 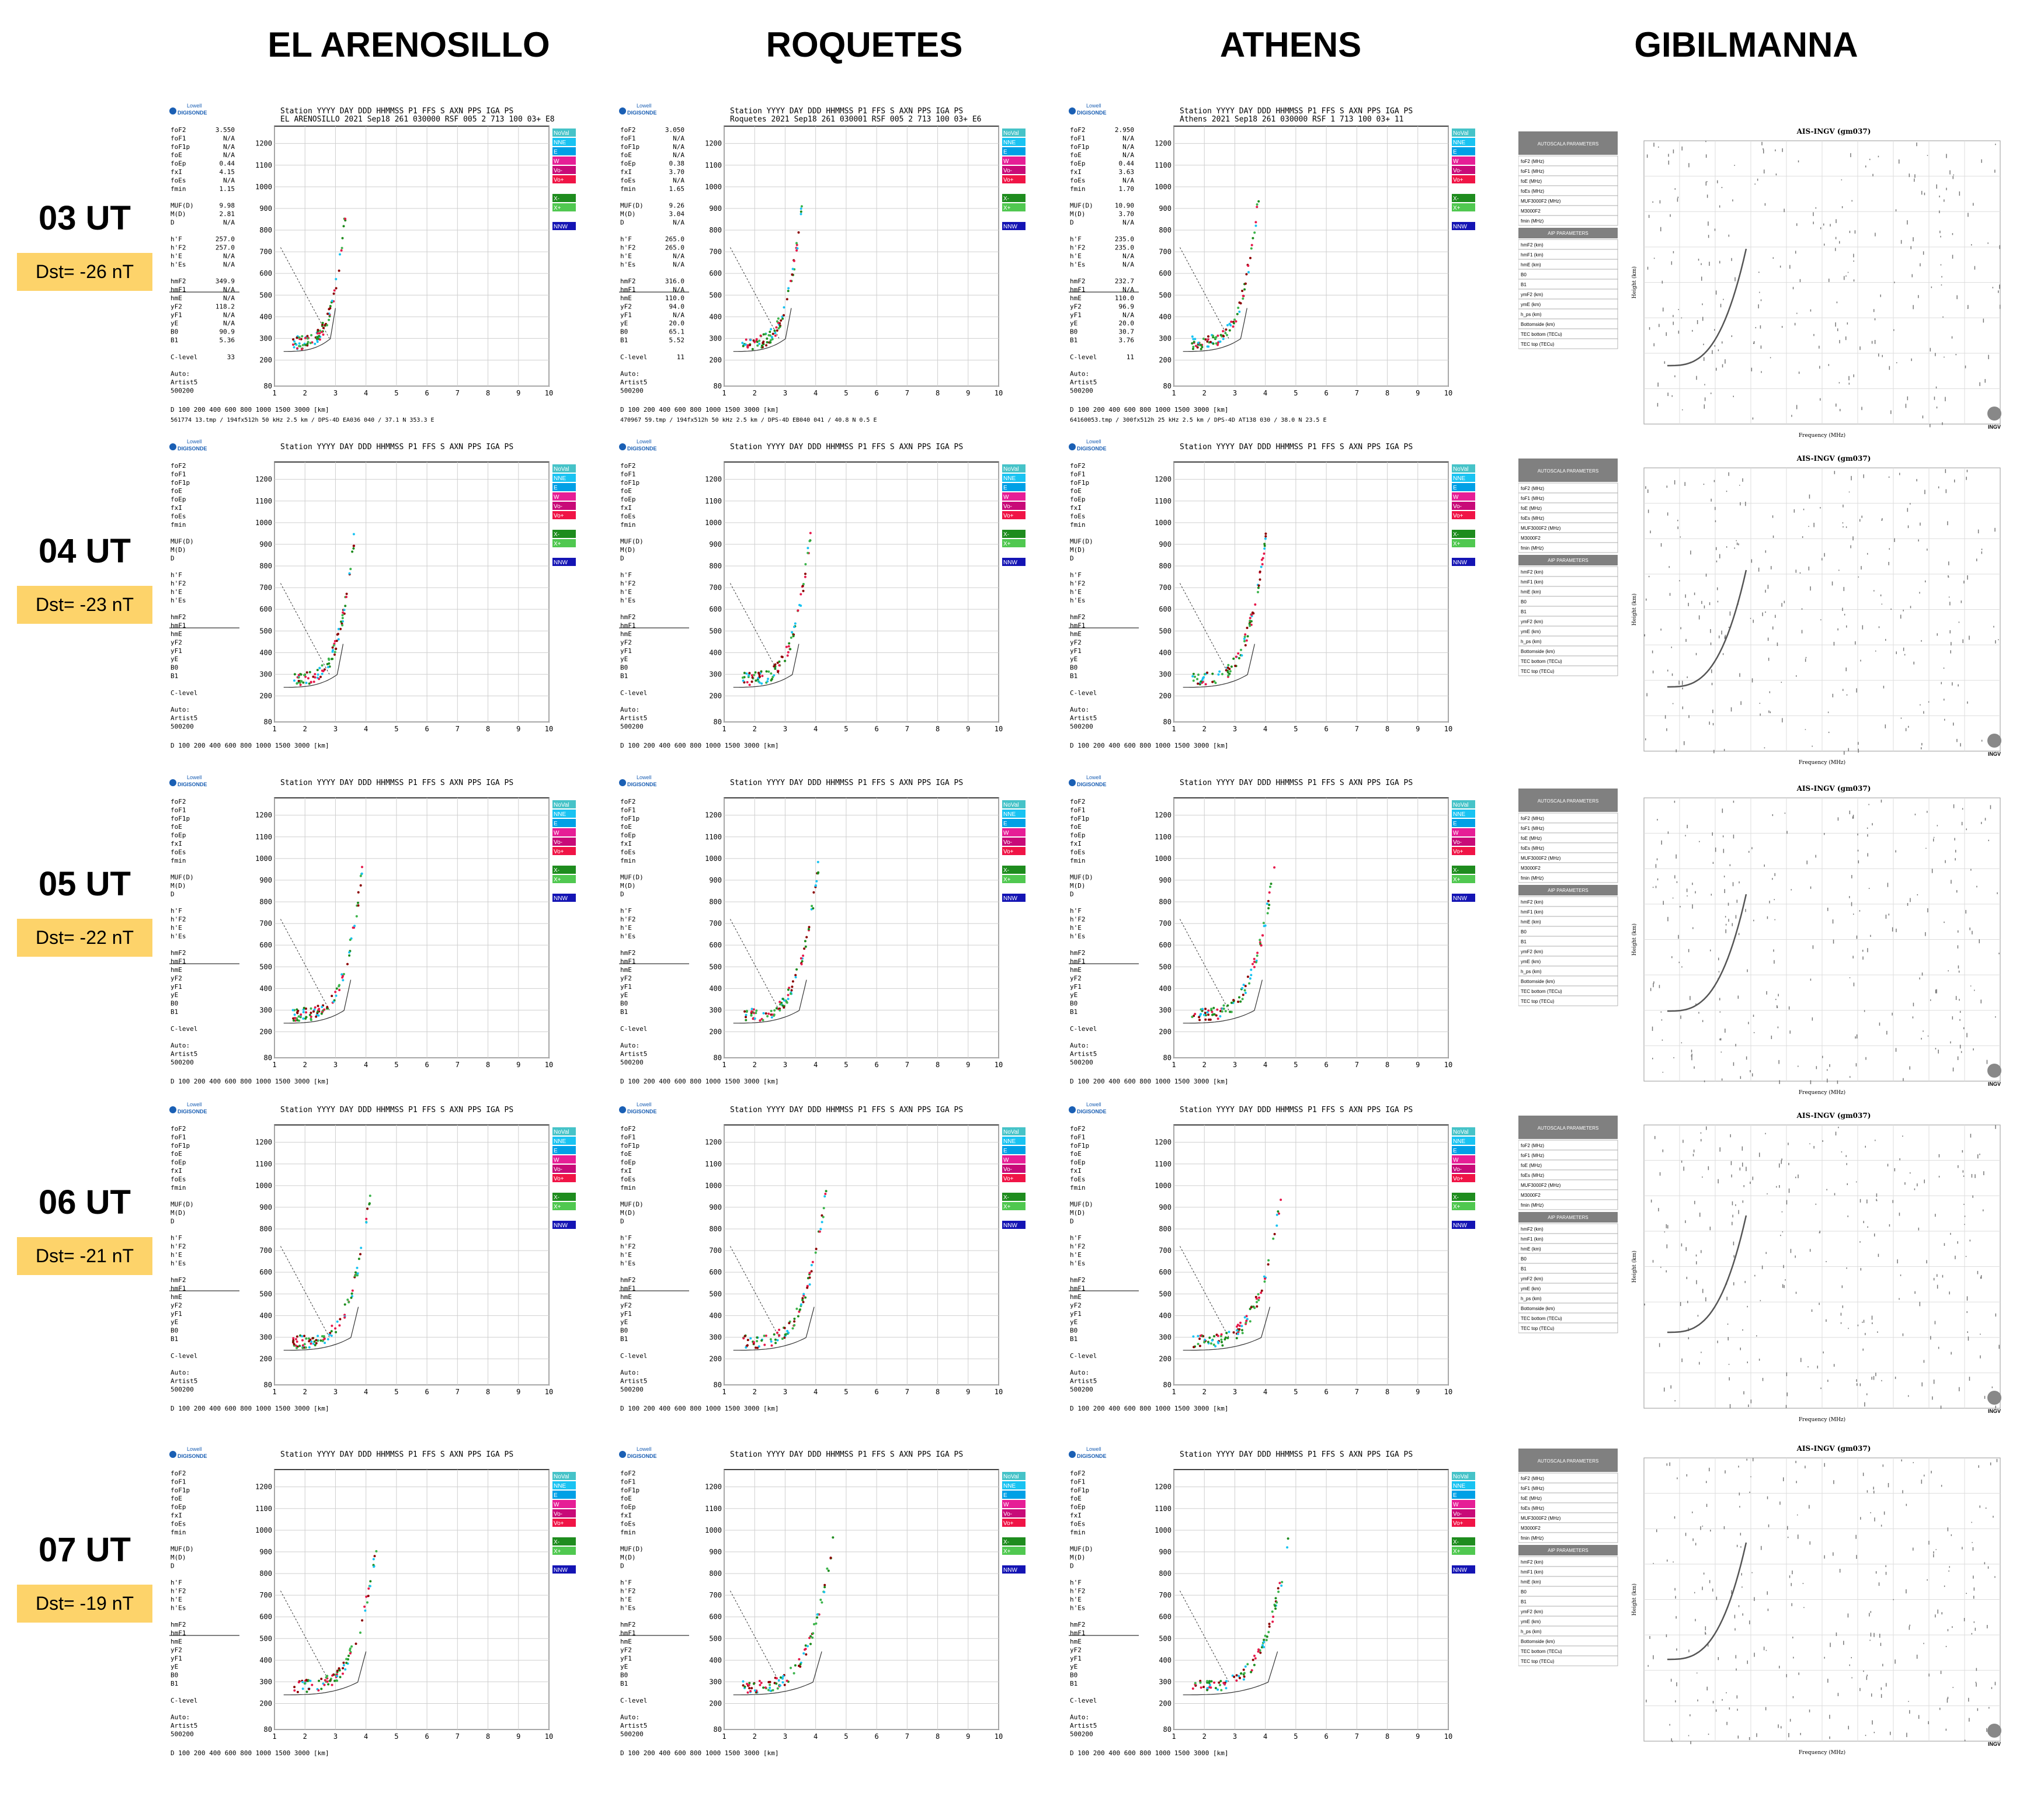 I want to click on param-name: fmin, so click(x=178, y=1532).